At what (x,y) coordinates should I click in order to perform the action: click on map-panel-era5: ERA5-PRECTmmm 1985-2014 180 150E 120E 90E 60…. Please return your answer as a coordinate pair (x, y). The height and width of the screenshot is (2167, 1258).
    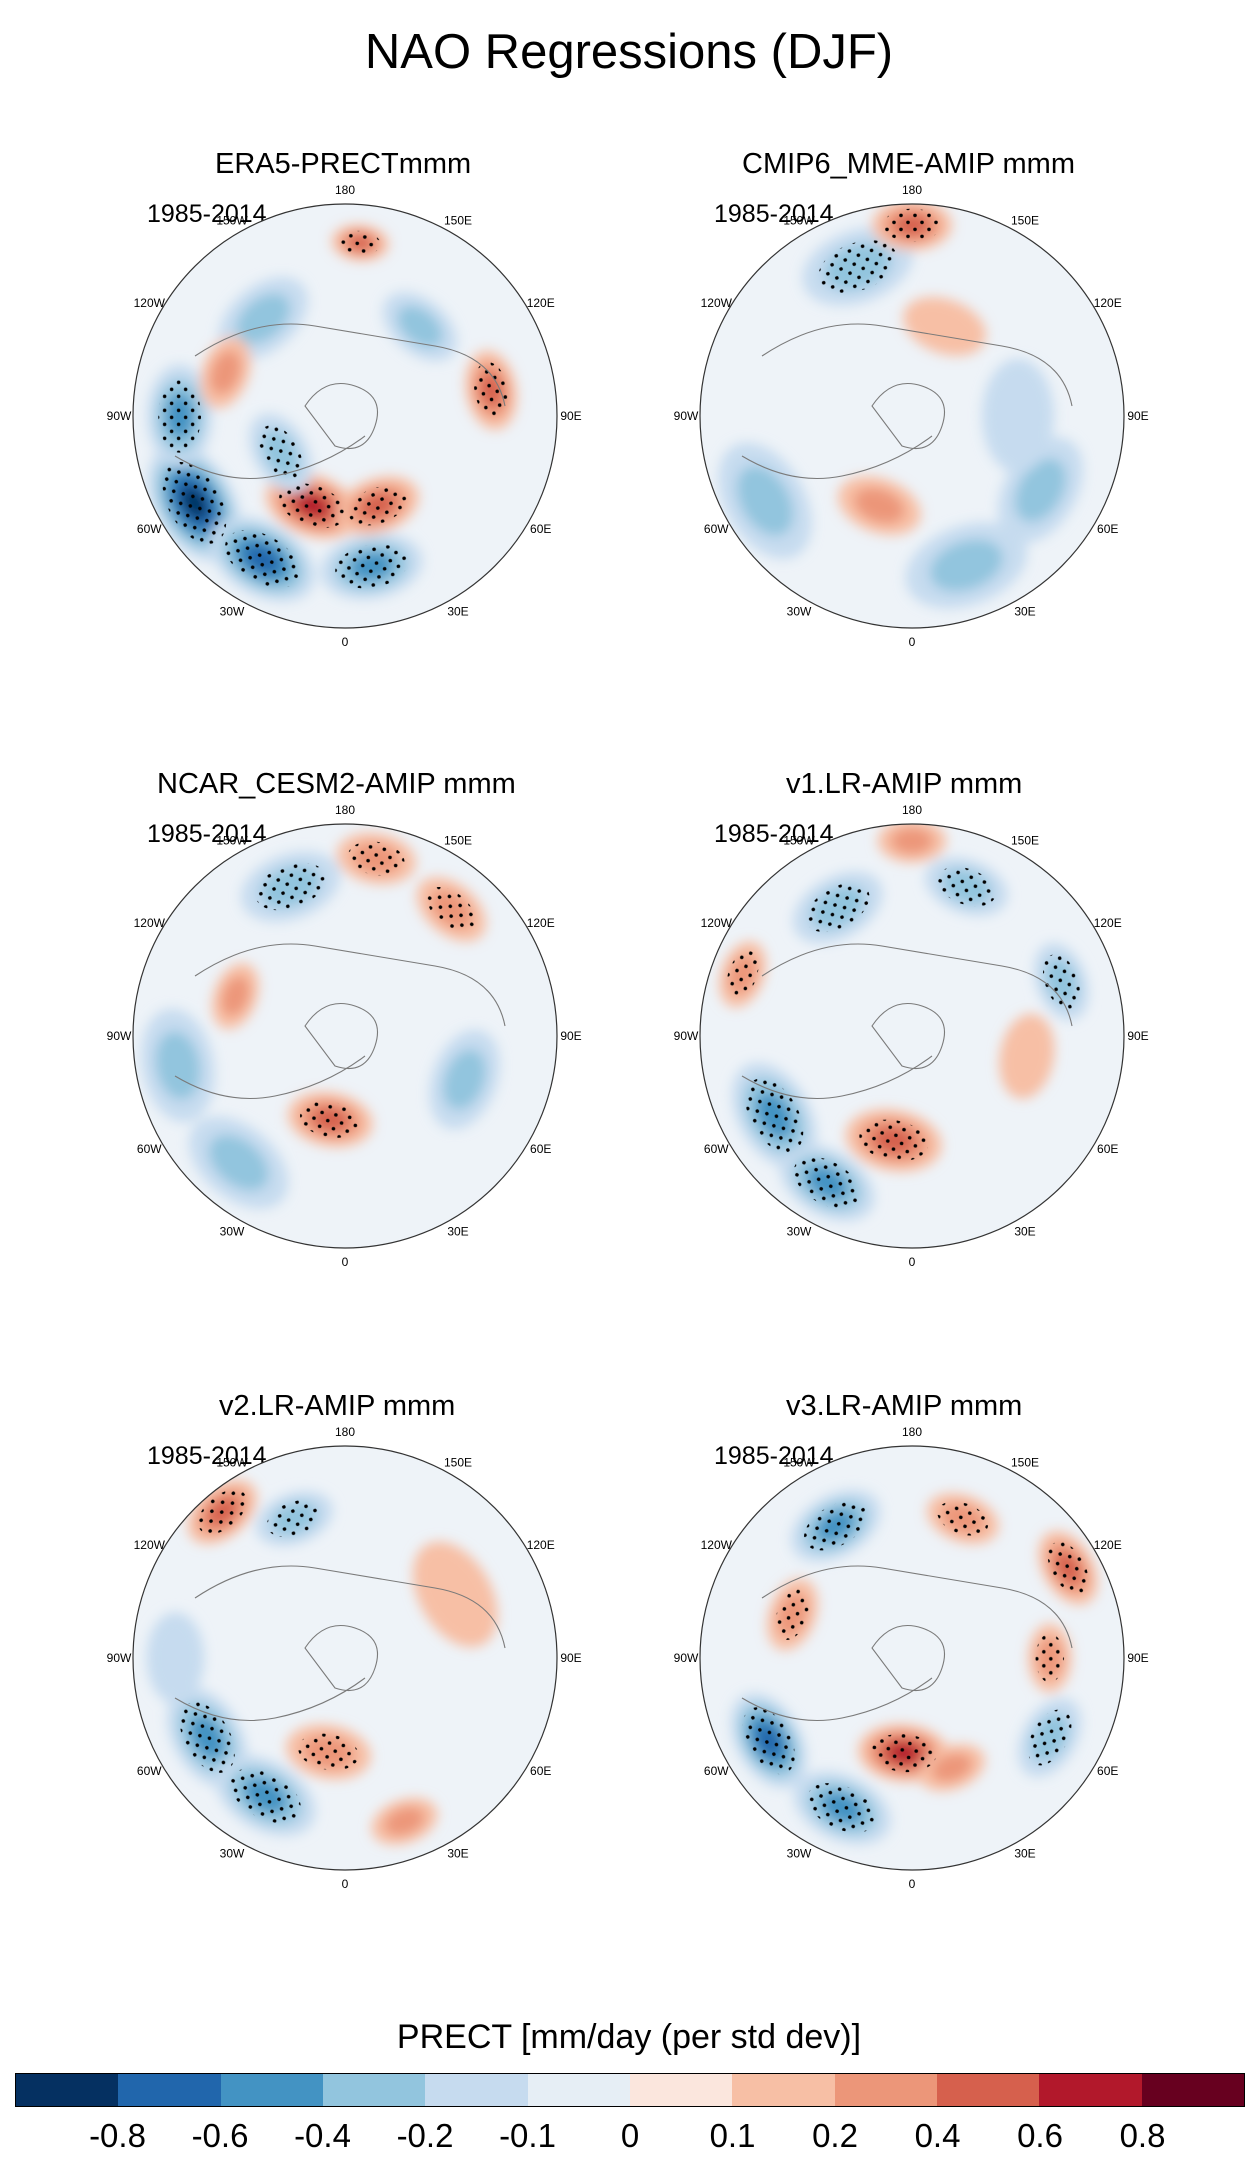
    Looking at the image, I should click on (345, 428).